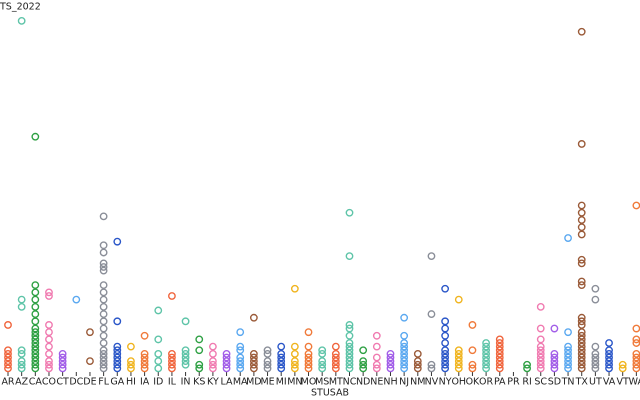 The height and width of the screenshot is (400, 640). What do you see at coordinates (309, 382) in the screenshot?
I see `x-tick-label: MO` at bounding box center [309, 382].